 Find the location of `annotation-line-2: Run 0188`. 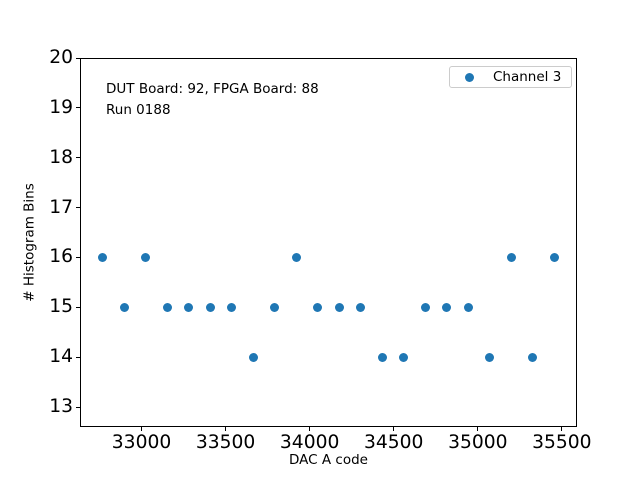

annotation-line-2: Run 0188 is located at coordinates (138, 110).